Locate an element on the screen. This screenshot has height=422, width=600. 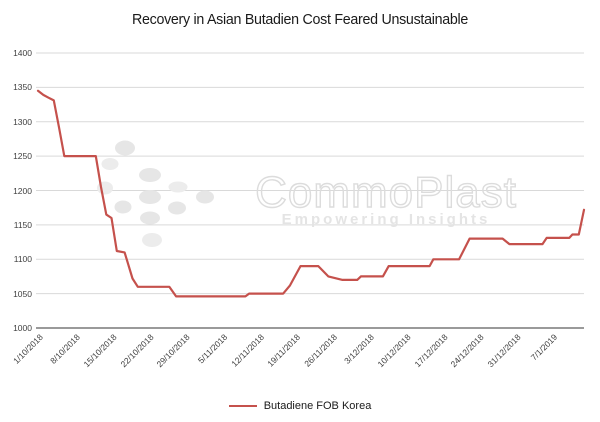
legend: Butadiene FOB Korea is located at coordinates (300, 406).